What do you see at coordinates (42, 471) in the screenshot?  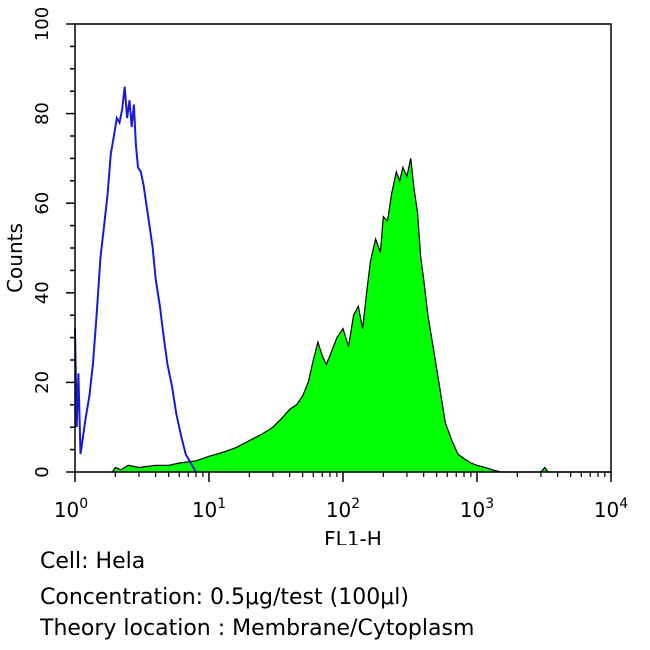 I see `y-tick-label: 0` at bounding box center [42, 471].